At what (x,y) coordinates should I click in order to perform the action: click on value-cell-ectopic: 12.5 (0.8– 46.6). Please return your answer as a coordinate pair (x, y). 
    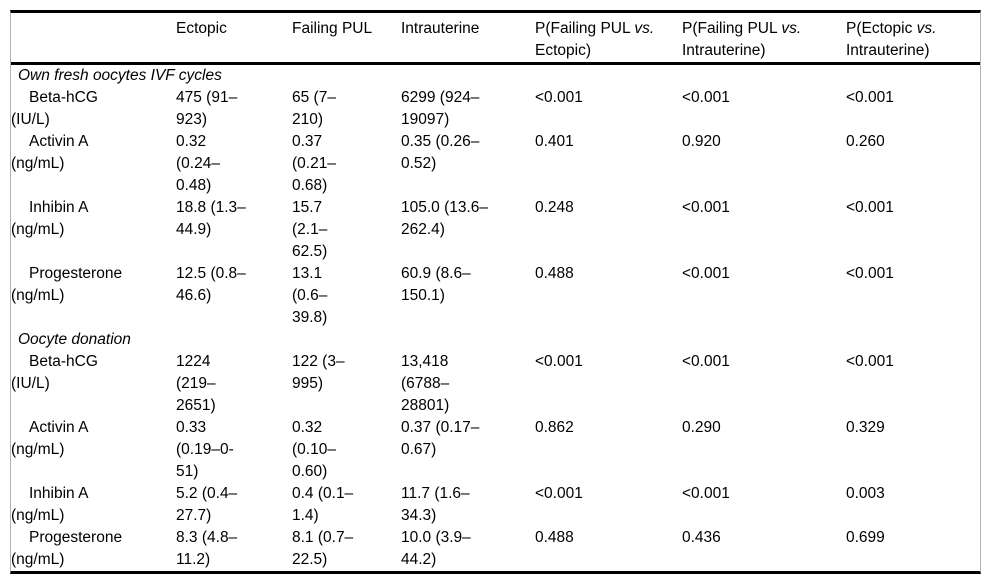
    Looking at the image, I should click on (211, 284).